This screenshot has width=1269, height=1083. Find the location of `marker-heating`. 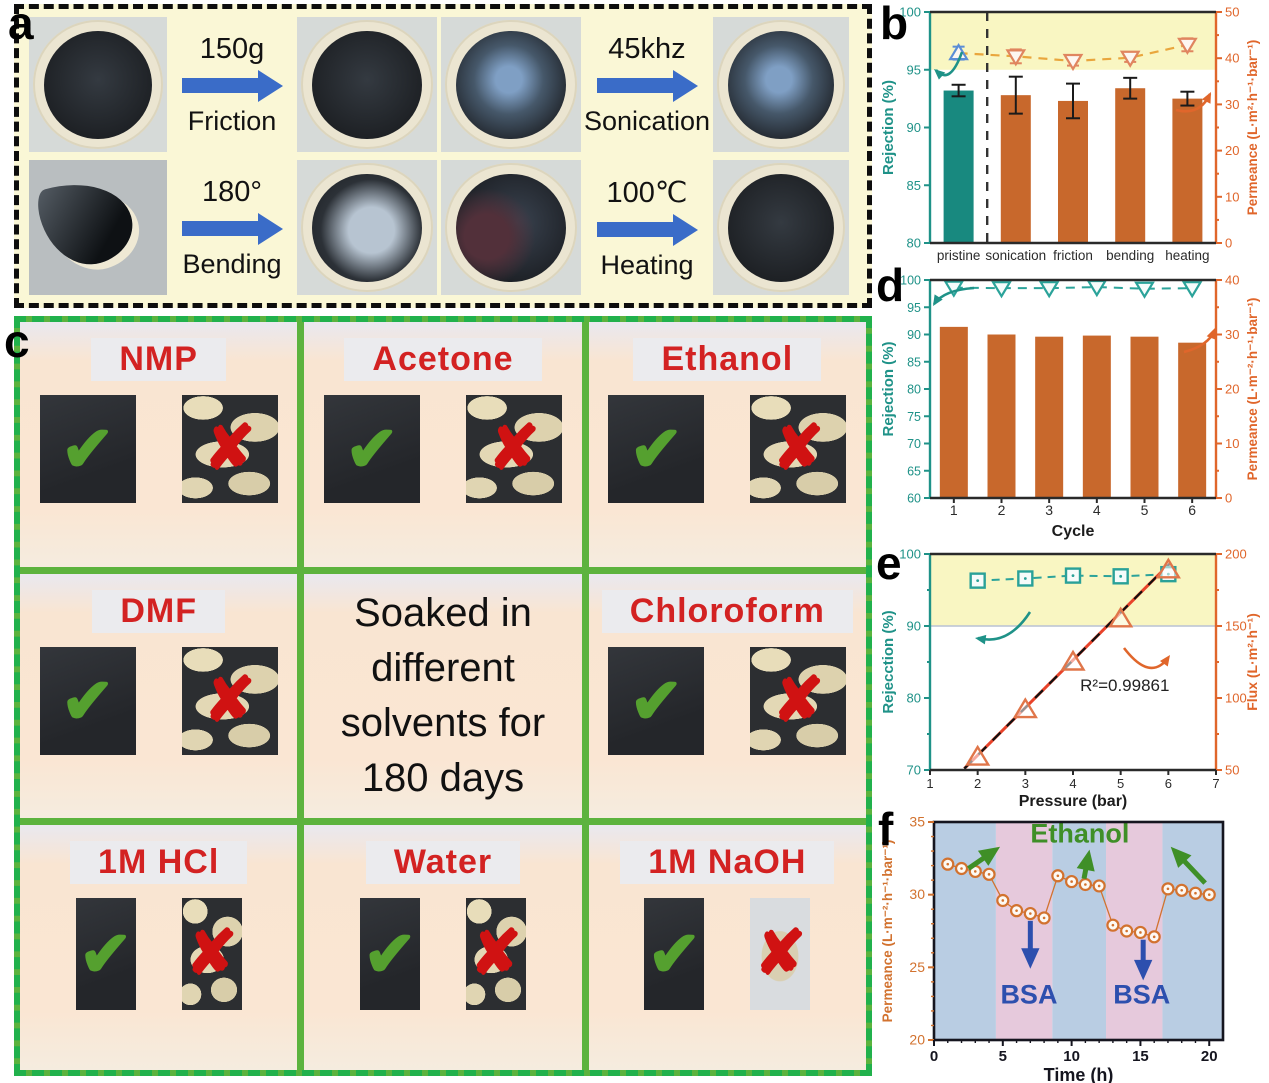

marker-heating is located at coordinates (1187, 46).